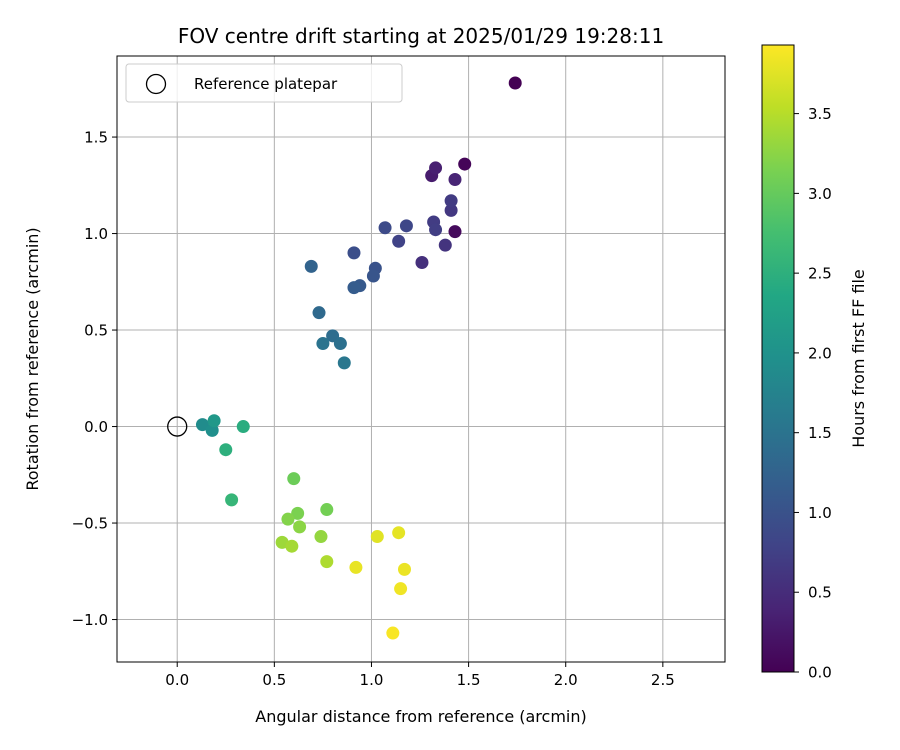  What do you see at coordinates (420, 716) in the screenshot?
I see `x-axis-label: Angular distance from reference (arcmin)` at bounding box center [420, 716].